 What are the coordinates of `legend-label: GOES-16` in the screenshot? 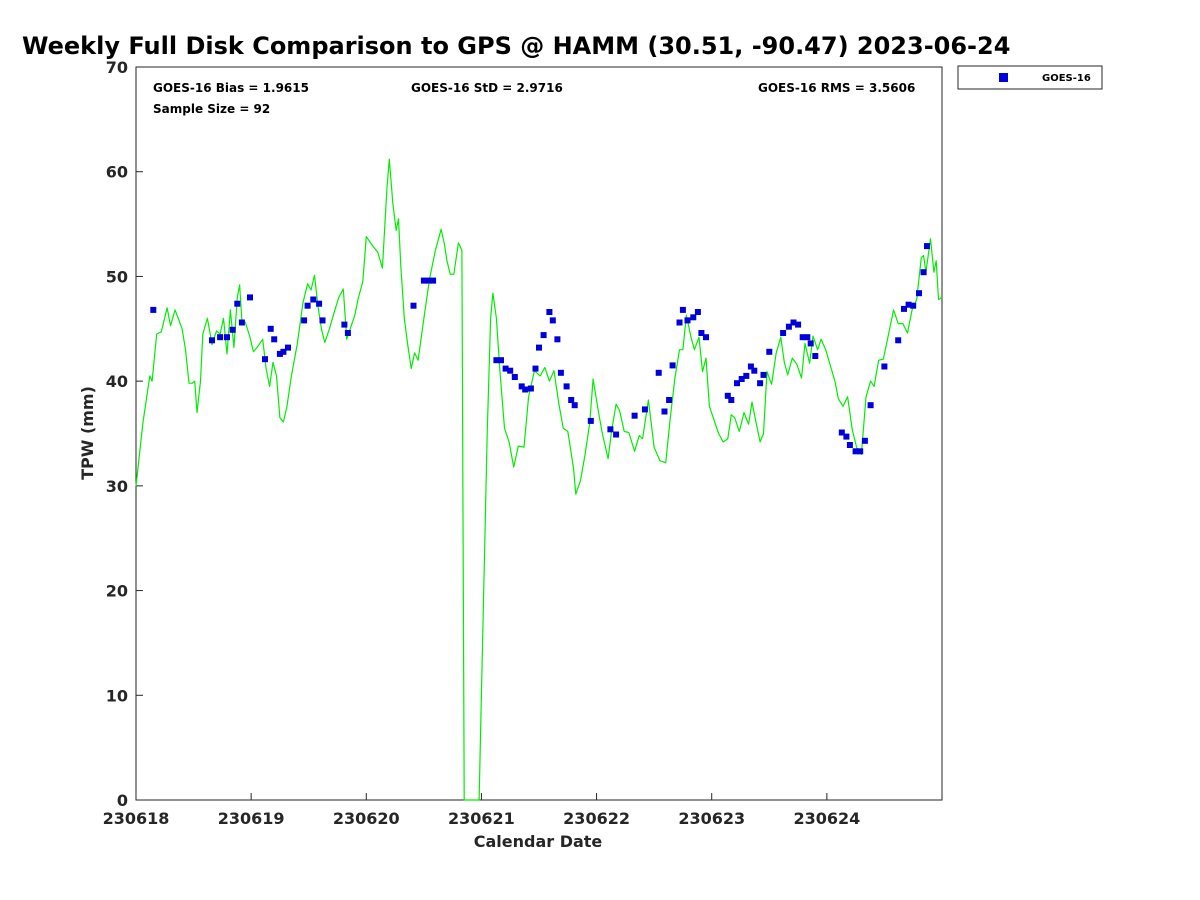 It's located at (1066, 78).